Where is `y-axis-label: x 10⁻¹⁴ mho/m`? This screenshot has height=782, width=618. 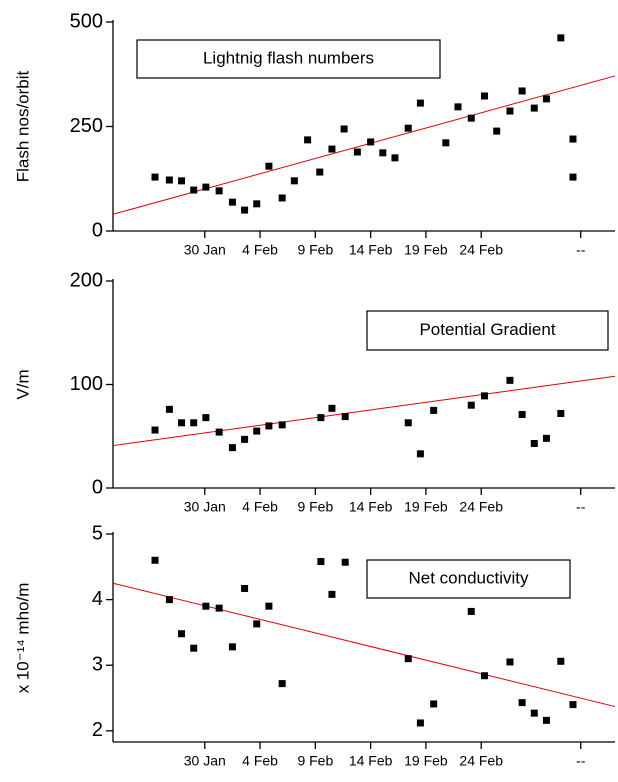
y-axis-label: x 10⁻¹⁴ mho/m is located at coordinates (22, 638).